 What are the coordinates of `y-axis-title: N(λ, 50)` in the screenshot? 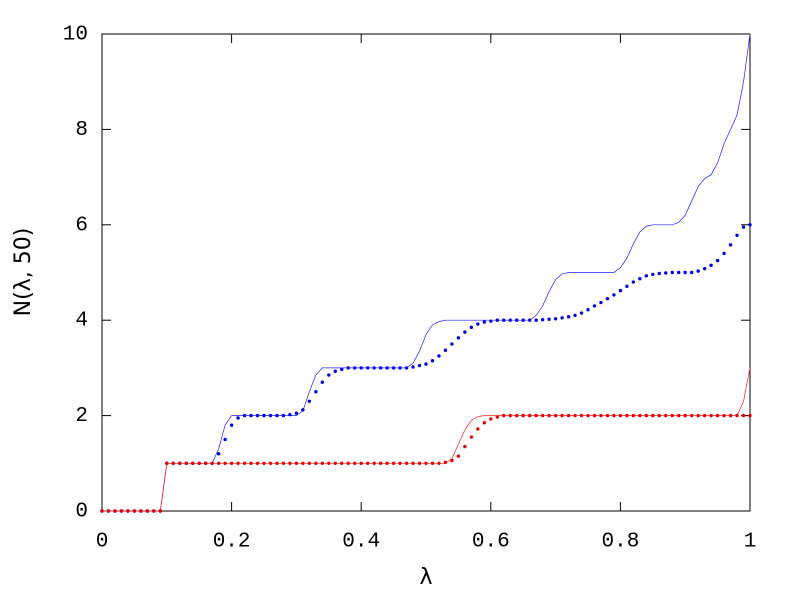 It's located at (23, 272).